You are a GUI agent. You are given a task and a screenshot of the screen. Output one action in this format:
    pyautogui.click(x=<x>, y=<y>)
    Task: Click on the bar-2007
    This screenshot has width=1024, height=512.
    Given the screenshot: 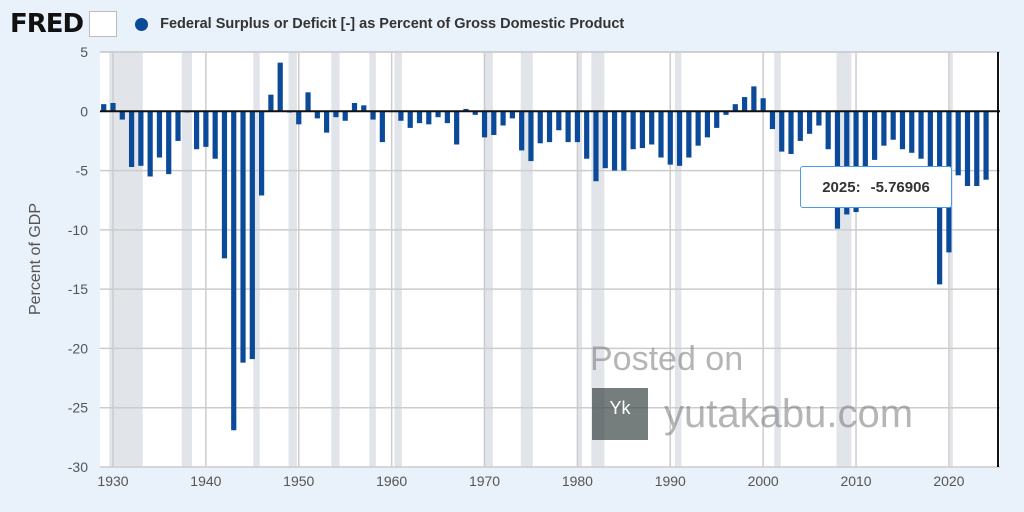 What is the action you would take?
    pyautogui.click(x=828, y=130)
    